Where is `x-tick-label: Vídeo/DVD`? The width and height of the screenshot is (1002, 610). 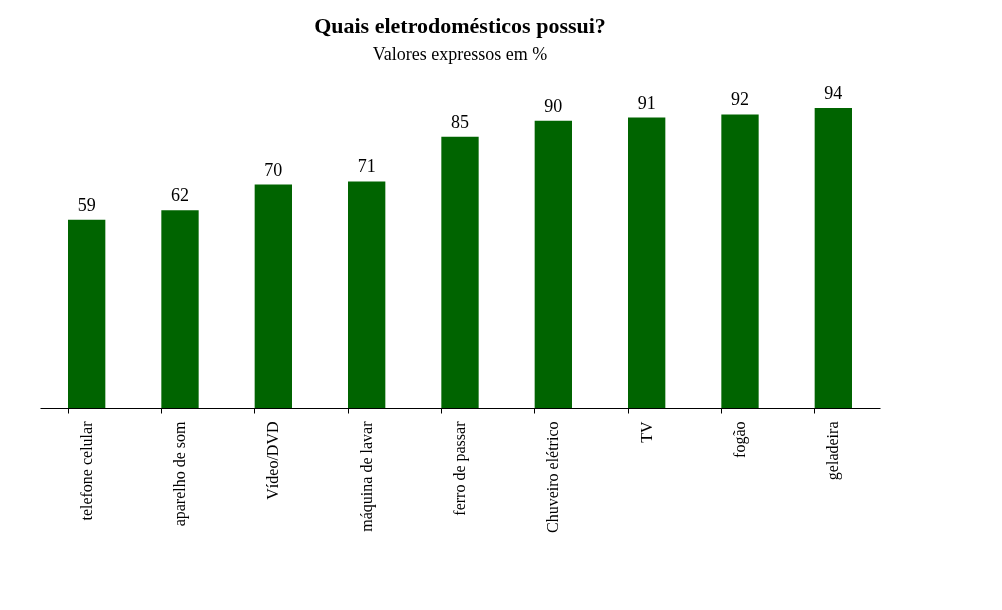
x-tick-label: Vídeo/DVD is located at coordinates (273, 460).